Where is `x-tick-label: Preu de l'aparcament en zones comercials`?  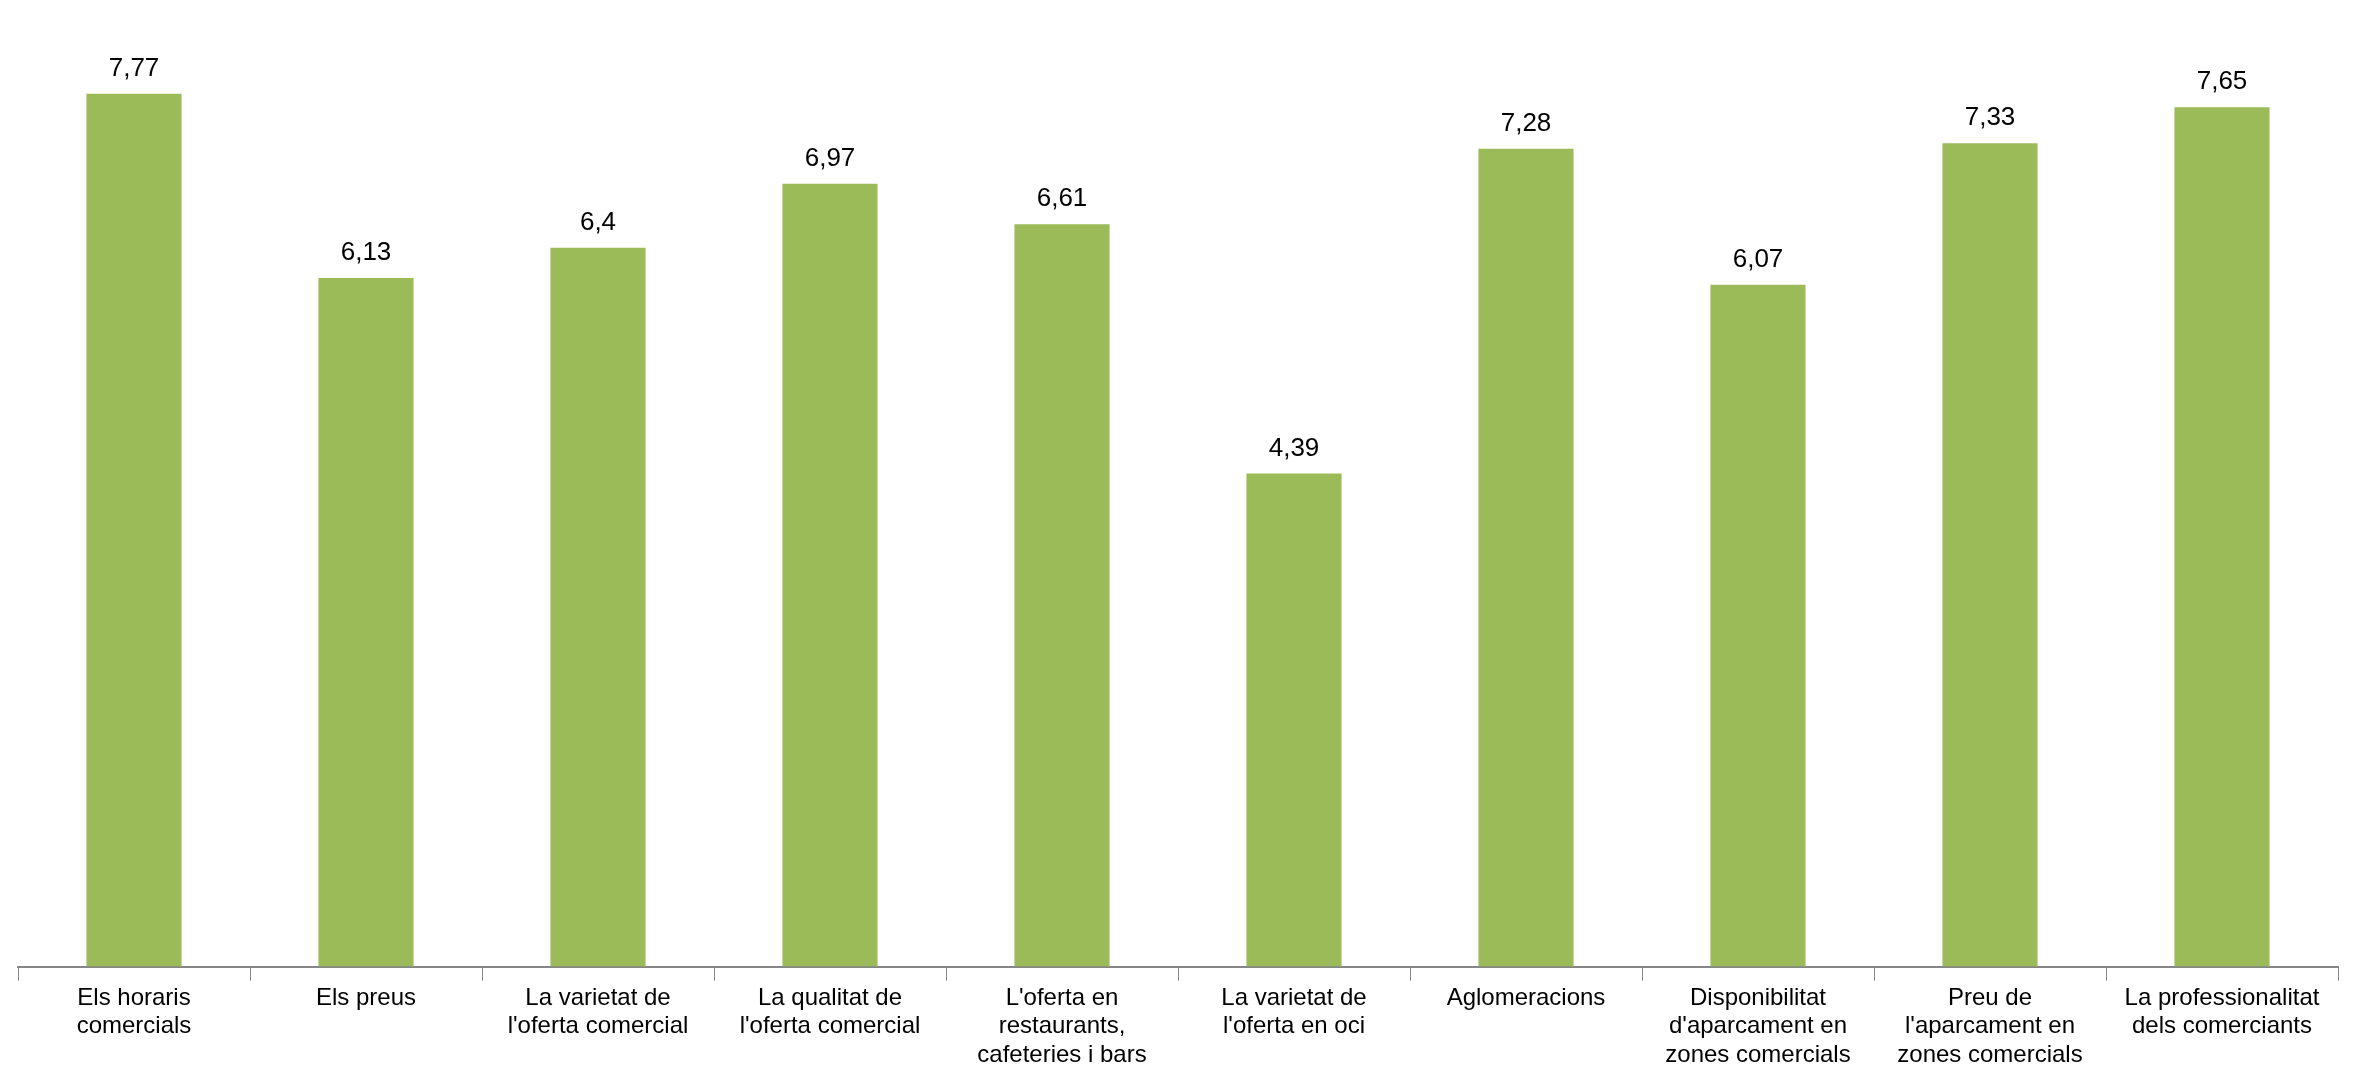
x-tick-label: Preu de l'aparcament en zones comercials is located at coordinates (1990, 1025).